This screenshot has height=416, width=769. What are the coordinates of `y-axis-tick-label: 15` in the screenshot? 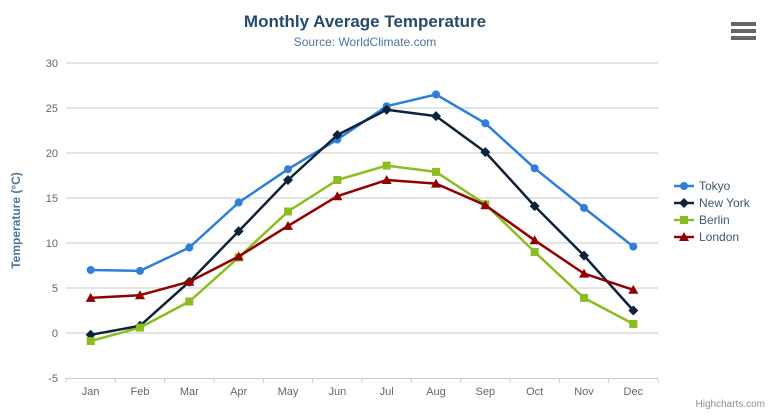 It's located at (52, 199).